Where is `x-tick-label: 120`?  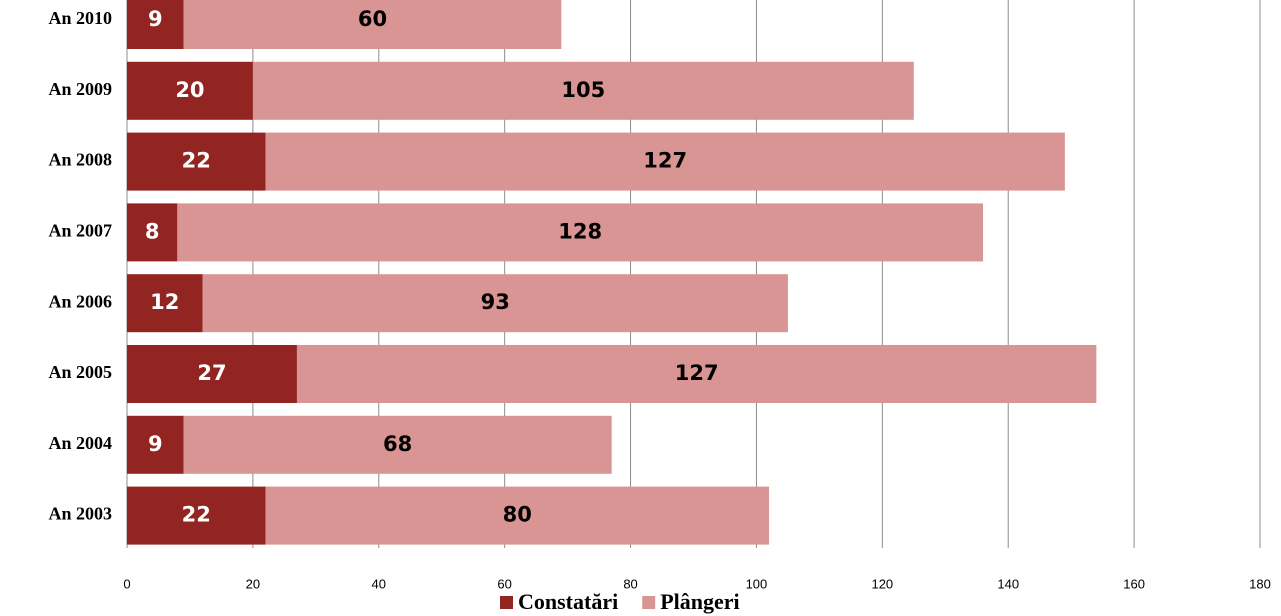 x-tick-label: 120 is located at coordinates (882, 583).